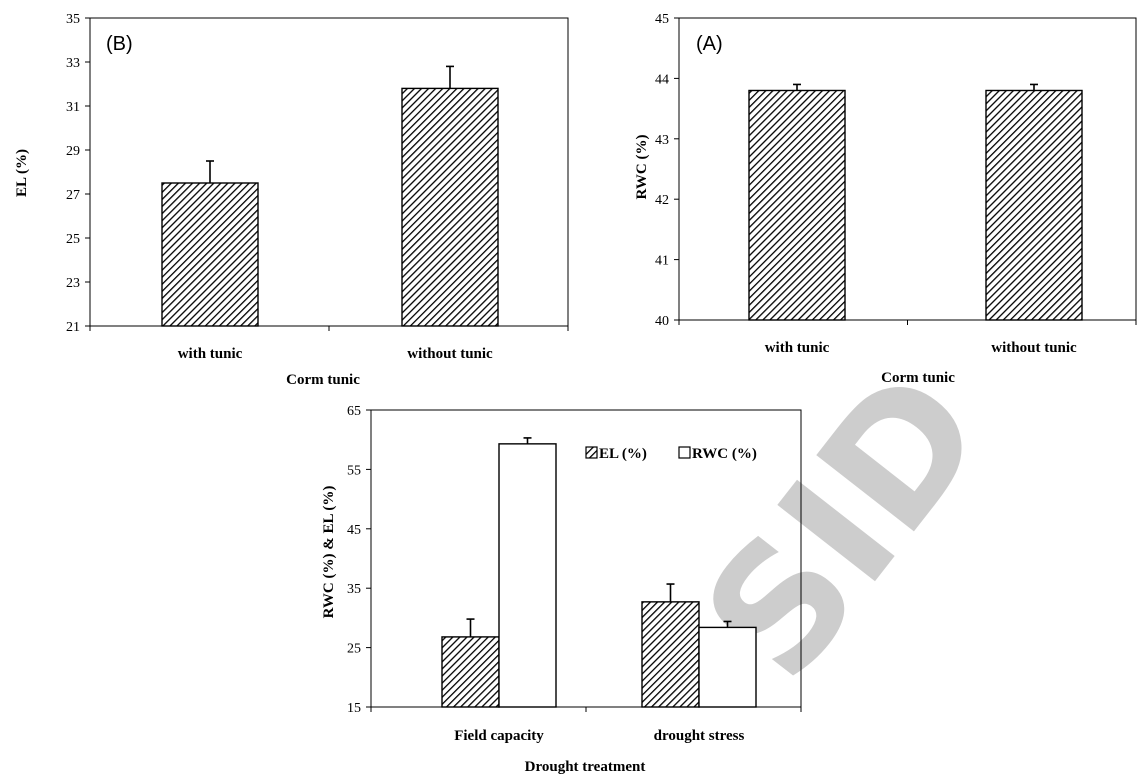 The width and height of the screenshot is (1139, 774). Describe the element at coordinates (699, 736) in the screenshot. I see `x-category-label-c: drought stress` at that location.